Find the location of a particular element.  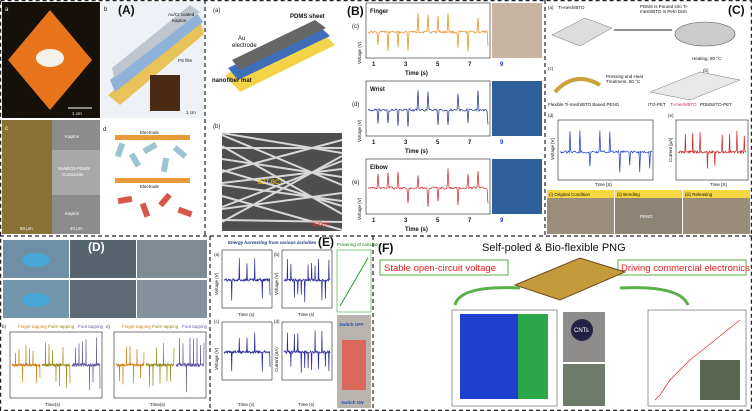

series-label: Finger is located at coordinates (379, 12).